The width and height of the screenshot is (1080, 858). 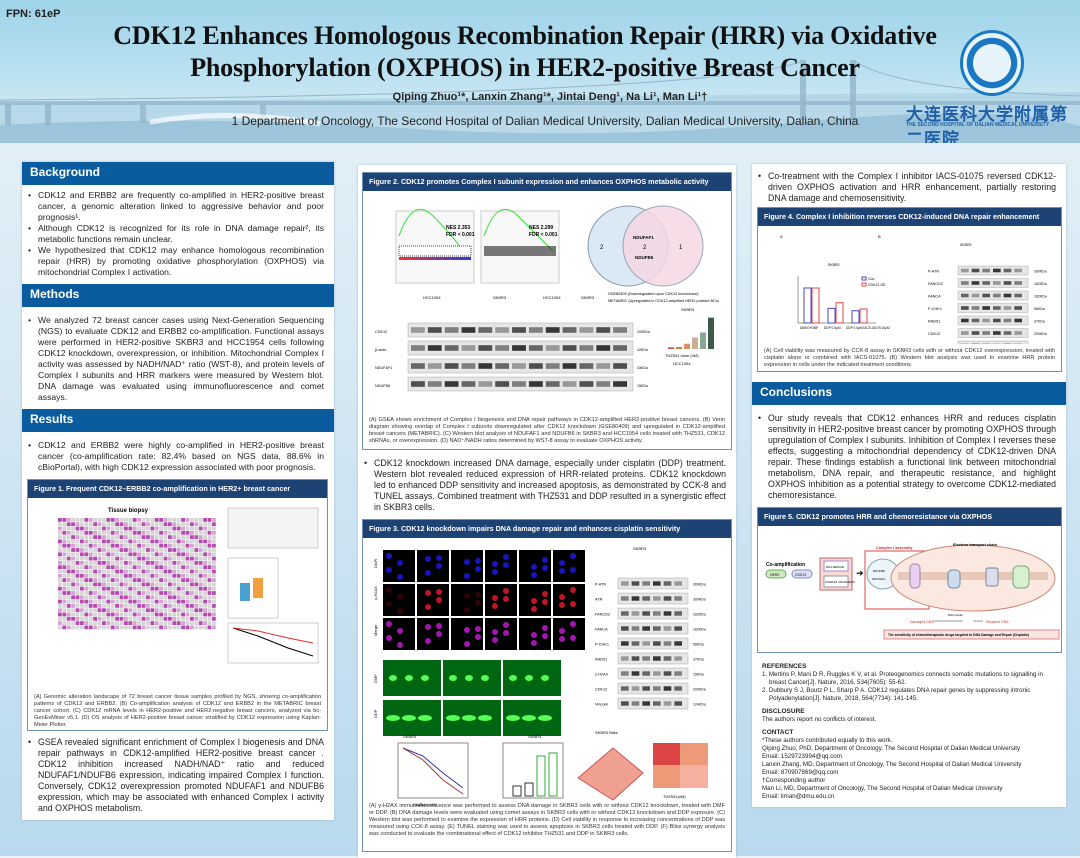 I want to click on comet, so click(x=469, y=678).